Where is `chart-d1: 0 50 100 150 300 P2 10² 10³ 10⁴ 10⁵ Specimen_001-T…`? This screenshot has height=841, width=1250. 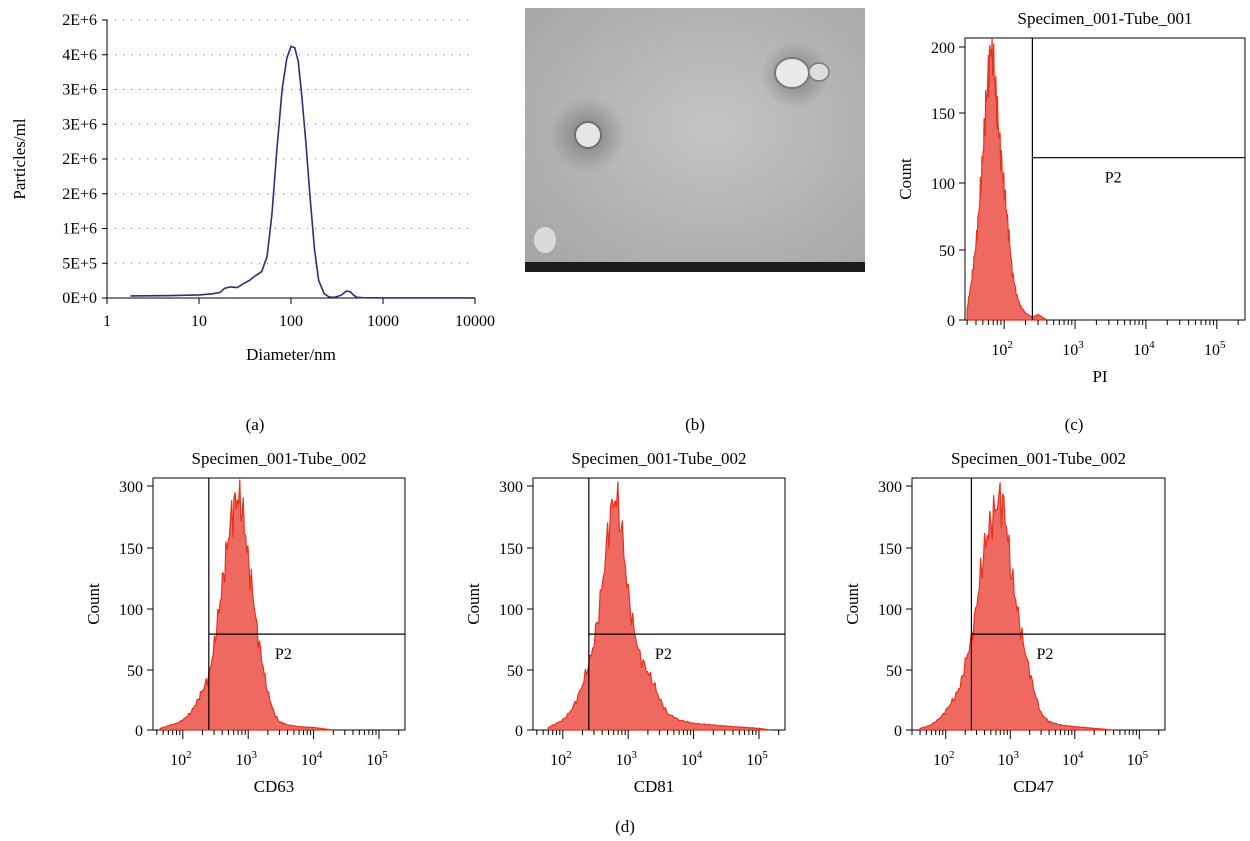
chart-d1: 0 50 100 150 300 P2 10² 10³ 10⁴ 10⁵ Specimen_001-T… is located at coordinates (245, 622).